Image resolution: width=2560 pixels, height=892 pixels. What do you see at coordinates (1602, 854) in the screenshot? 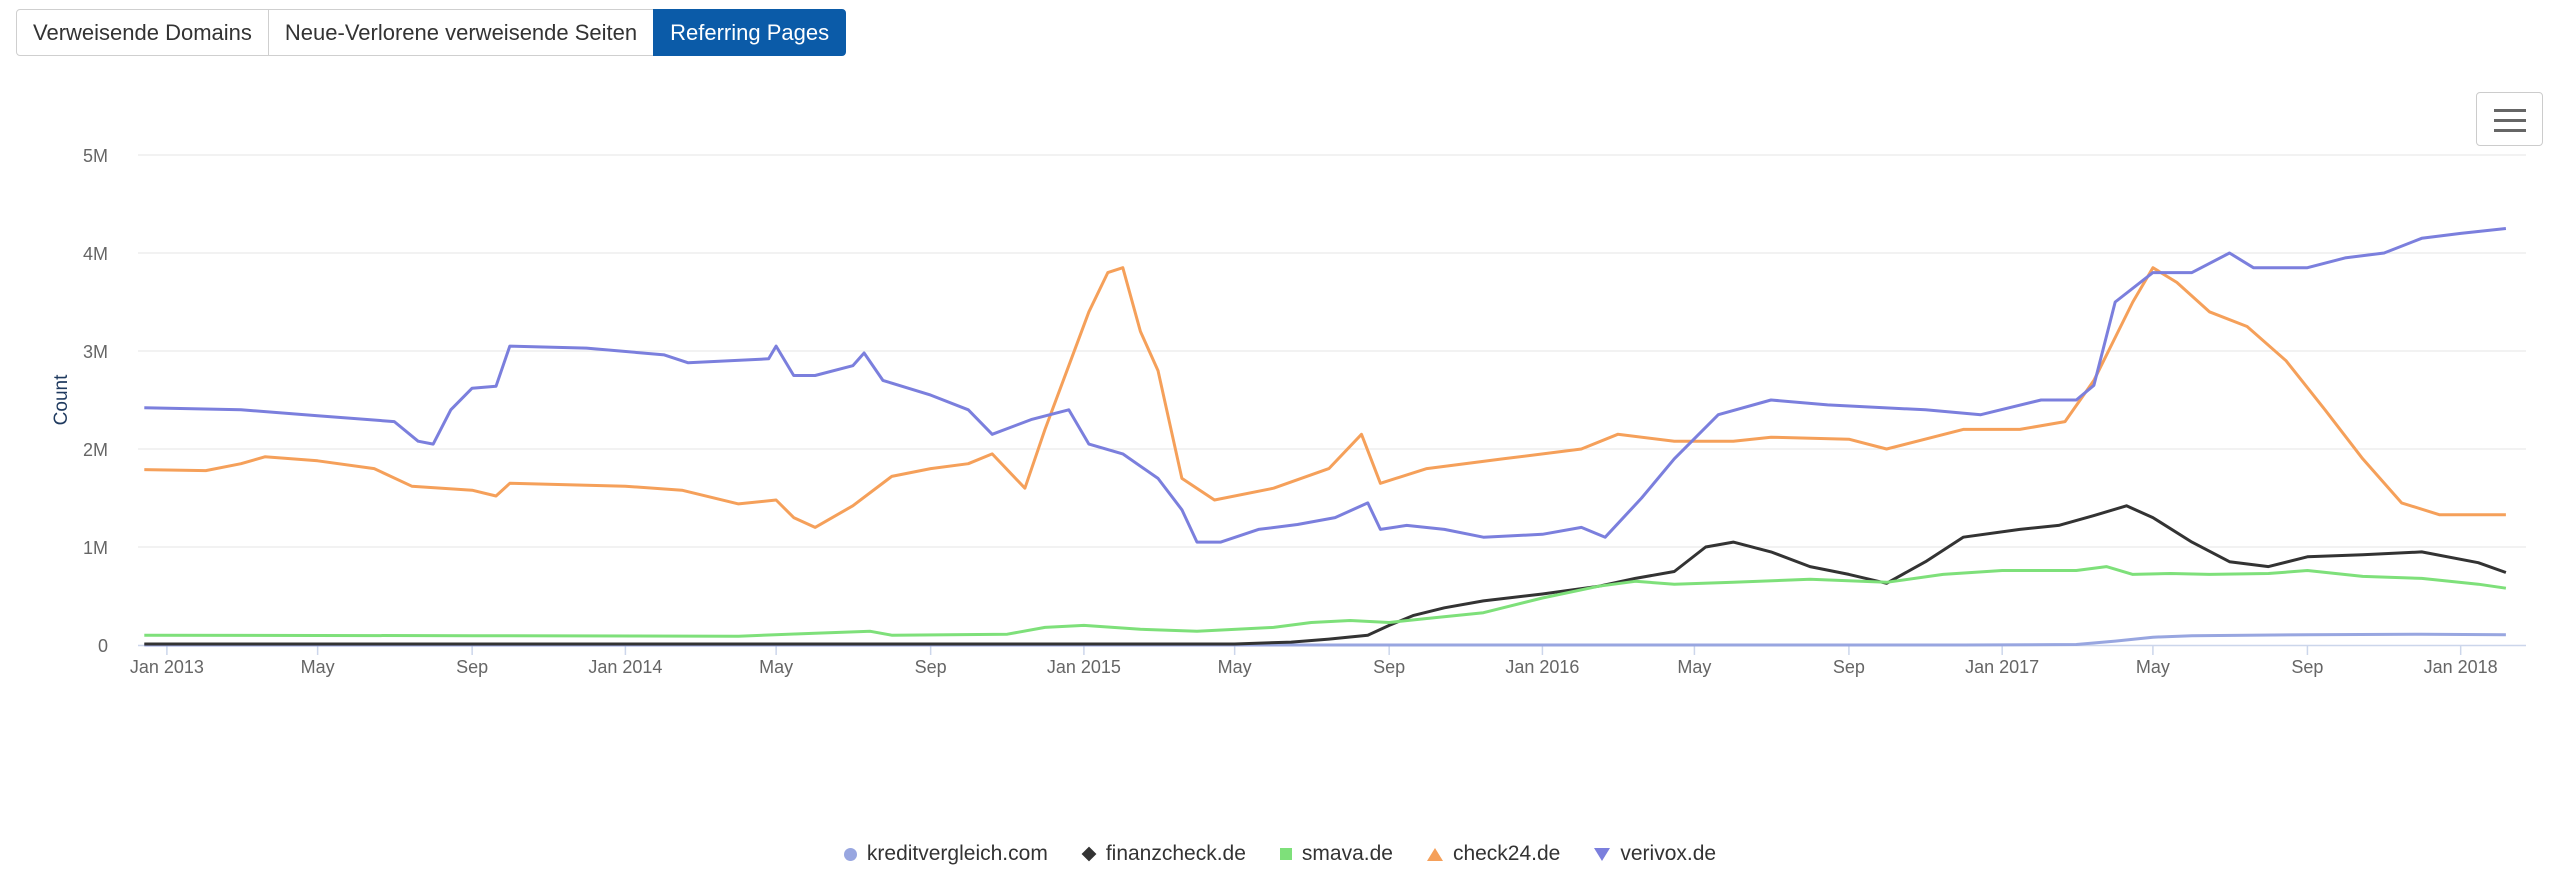
I see `triangle-down-marker-icon` at bounding box center [1602, 854].